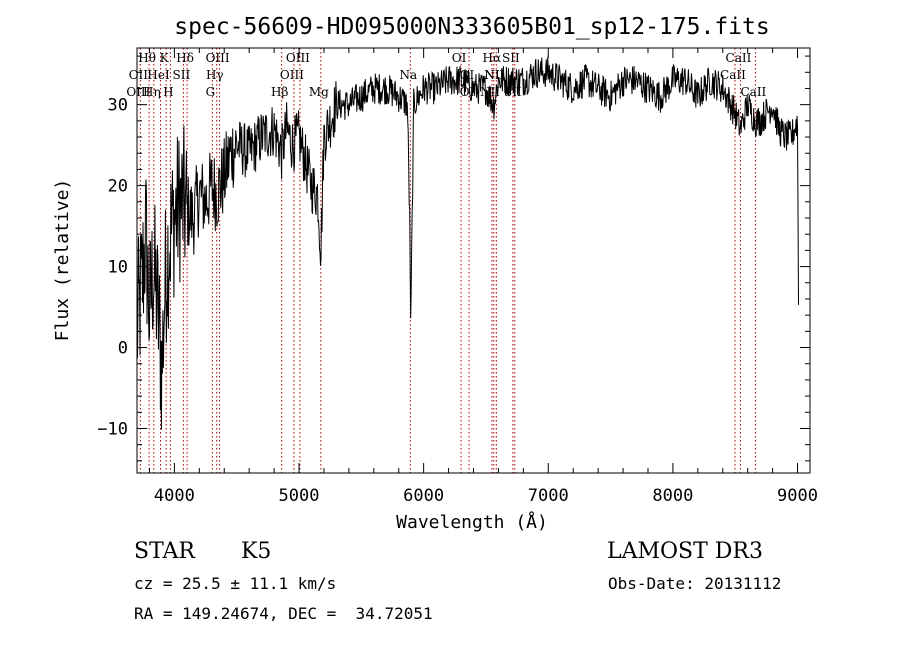 Image resolution: width=900 pixels, height=649 pixels. Describe the element at coordinates (123, 349) in the screenshot. I see `y-tick-label: 0` at that location.